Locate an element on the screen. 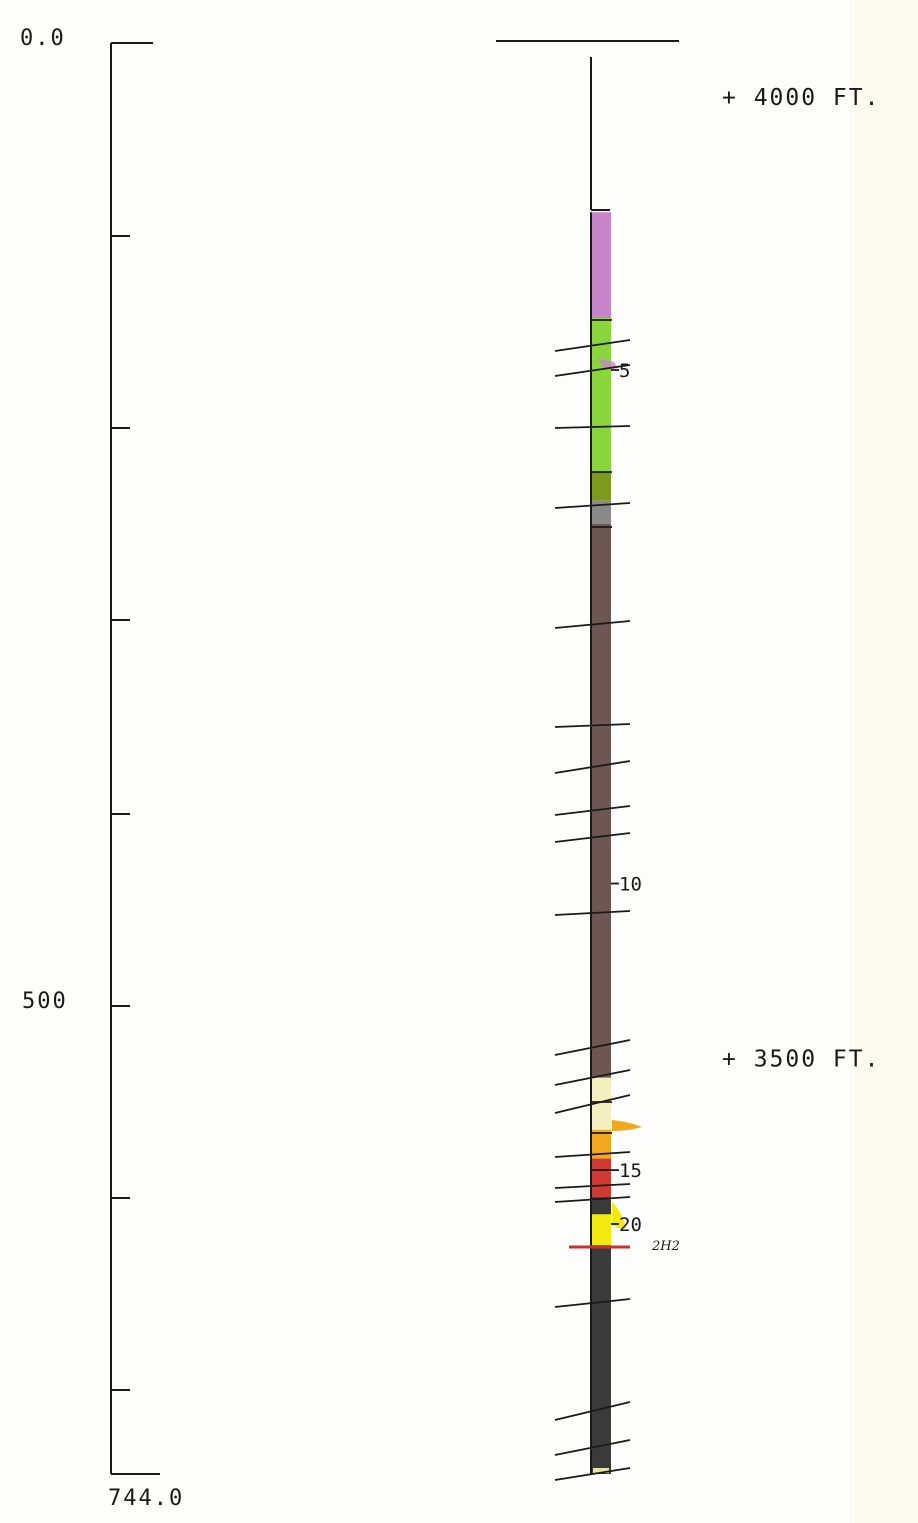 This screenshot has height=1523, width=918. column-bottom-cap is located at coordinates (601, 1470).